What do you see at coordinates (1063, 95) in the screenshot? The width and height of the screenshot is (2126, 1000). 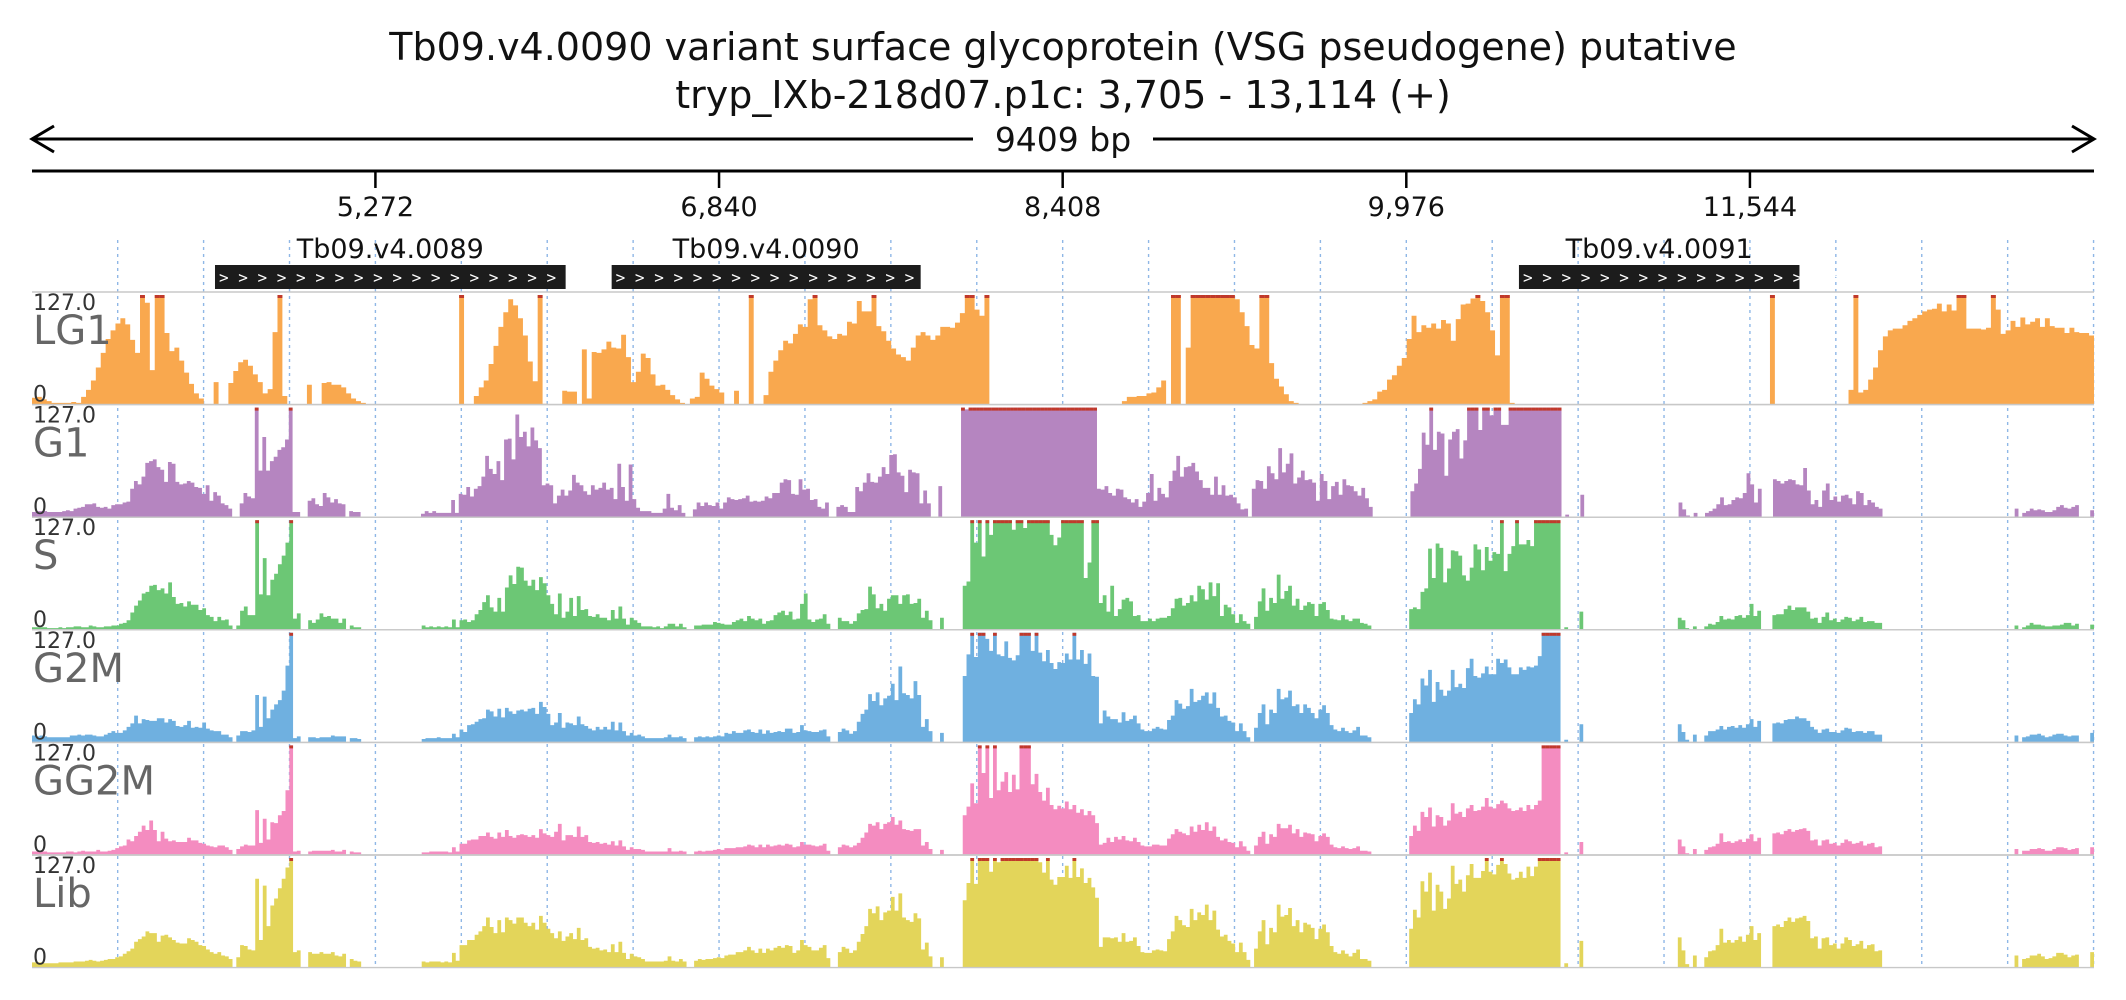 I see `chart-subtitle: tryp_IXb-218d07.p1c: 3,705 - 13,114 (+)` at bounding box center [1063, 95].